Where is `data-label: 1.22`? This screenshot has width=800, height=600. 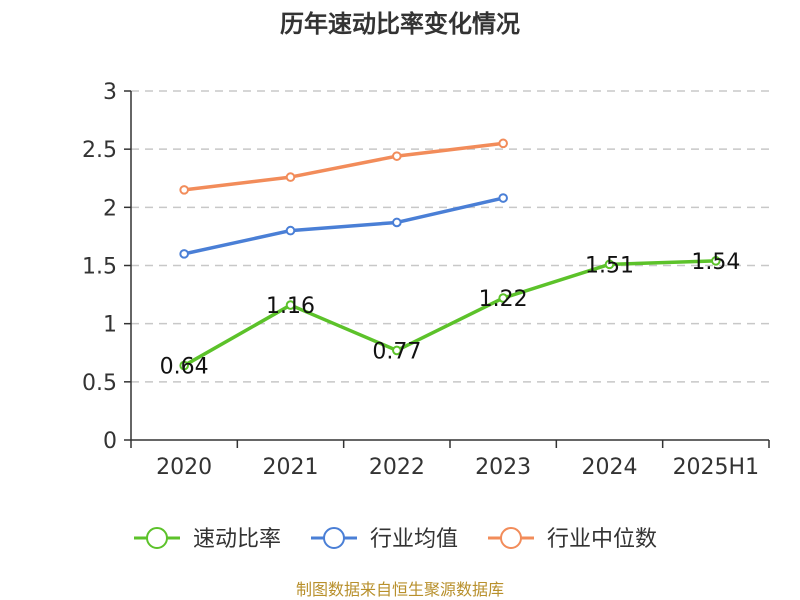
data-label: 1.22 is located at coordinates (503, 299).